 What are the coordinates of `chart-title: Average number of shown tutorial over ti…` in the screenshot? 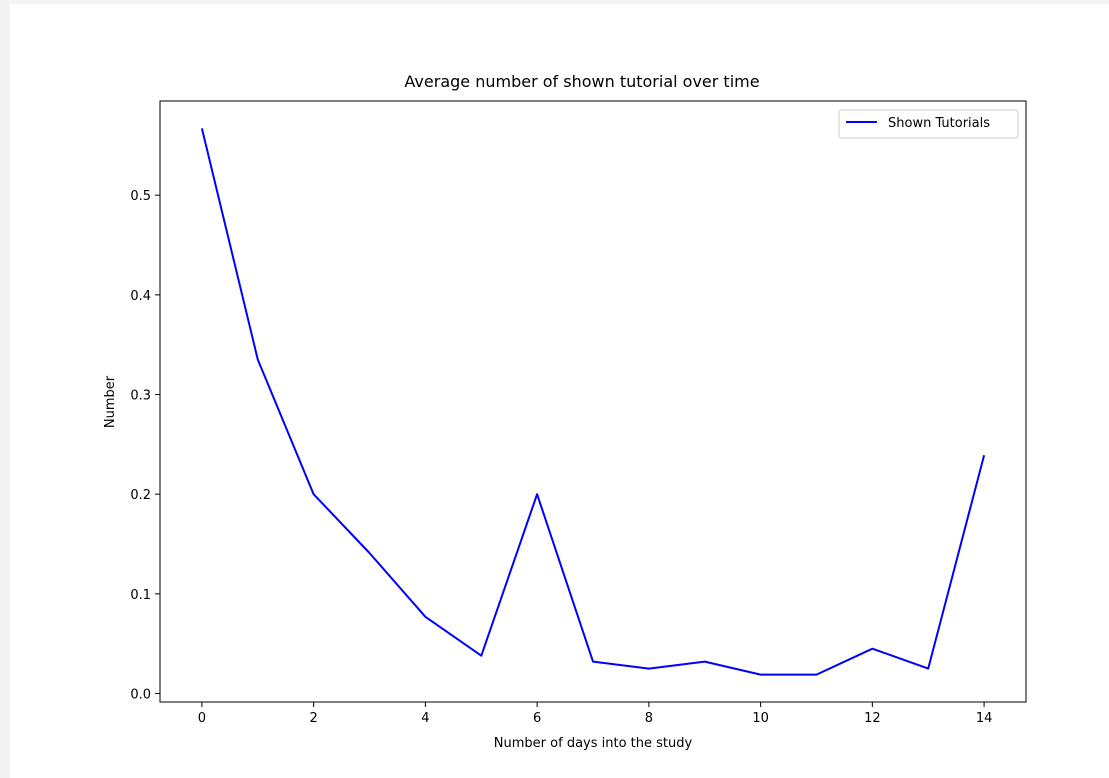 It's located at (581, 81).